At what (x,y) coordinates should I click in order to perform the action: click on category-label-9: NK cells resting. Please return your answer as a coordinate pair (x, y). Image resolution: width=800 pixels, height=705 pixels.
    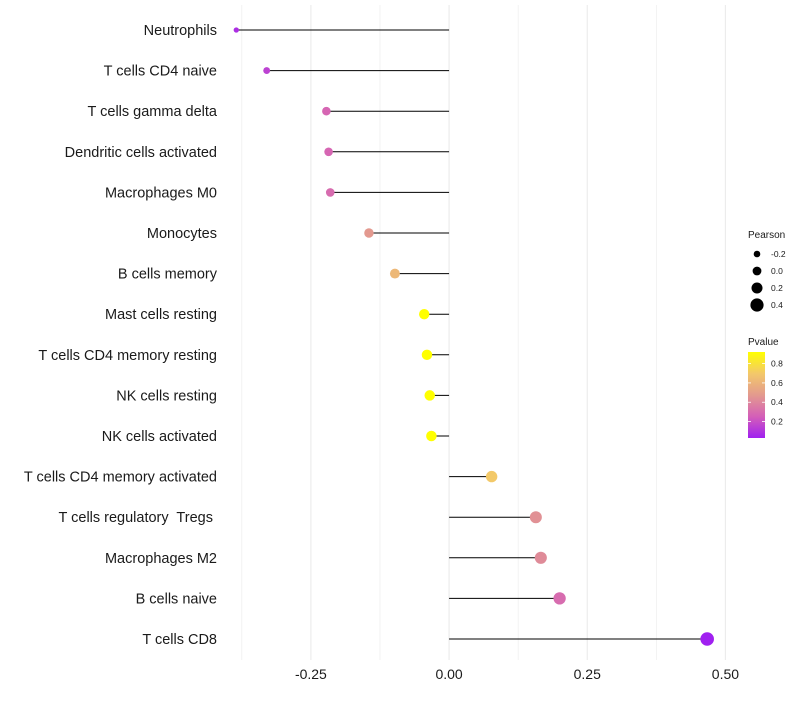
    Looking at the image, I should click on (166, 396).